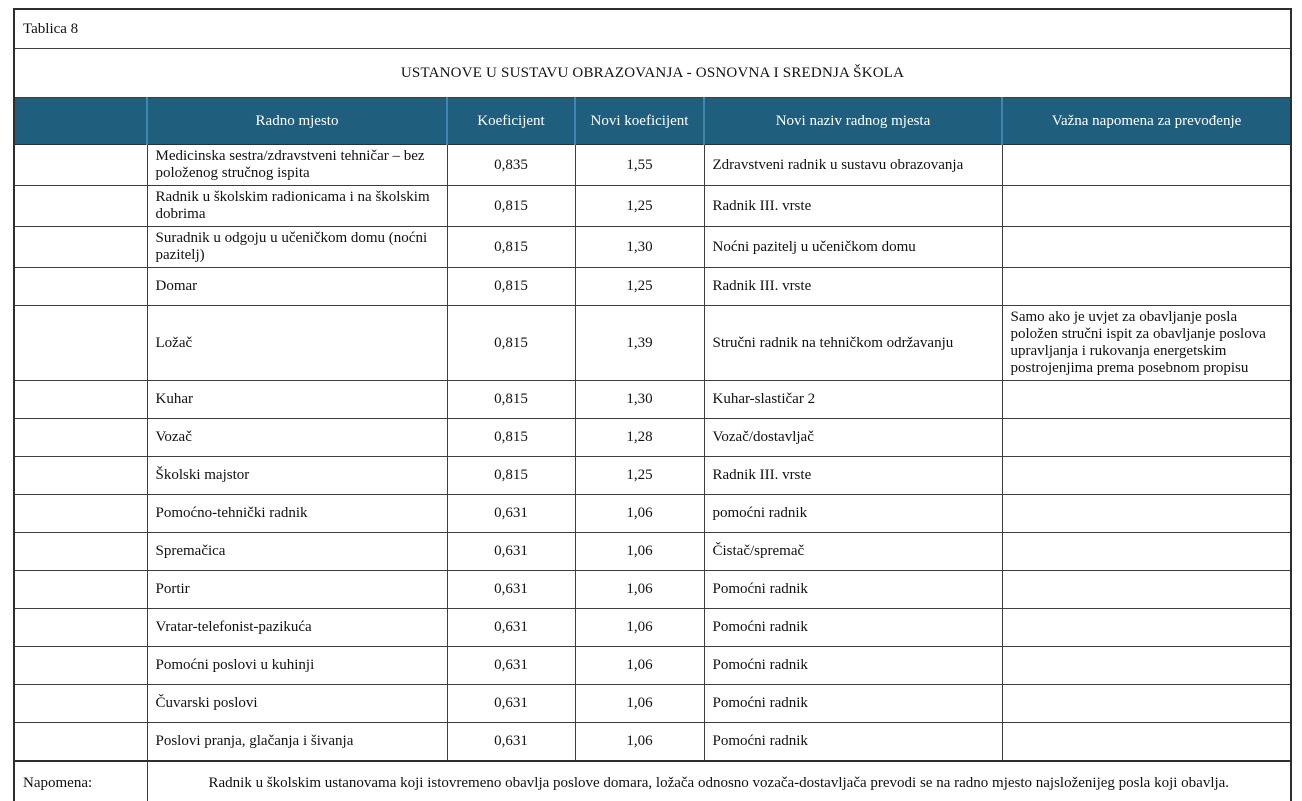 This screenshot has height=801, width=1302. I want to click on table-row: Domar 0,815 1,25 Radnik III. vrste, so click(652, 286).